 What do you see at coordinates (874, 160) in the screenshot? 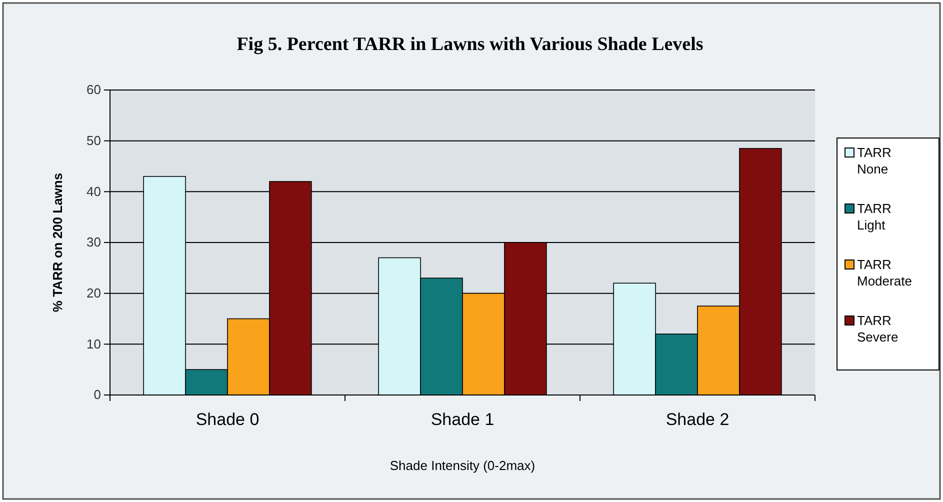
I see `legend-label: TARR None` at bounding box center [874, 160].